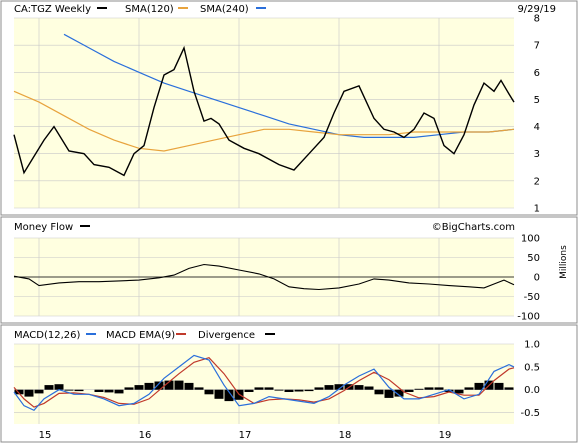 The width and height of the screenshot is (579, 444). Describe the element at coordinates (226, 335) in the screenshot. I see `divergence-legend-label: Divergence` at that location.